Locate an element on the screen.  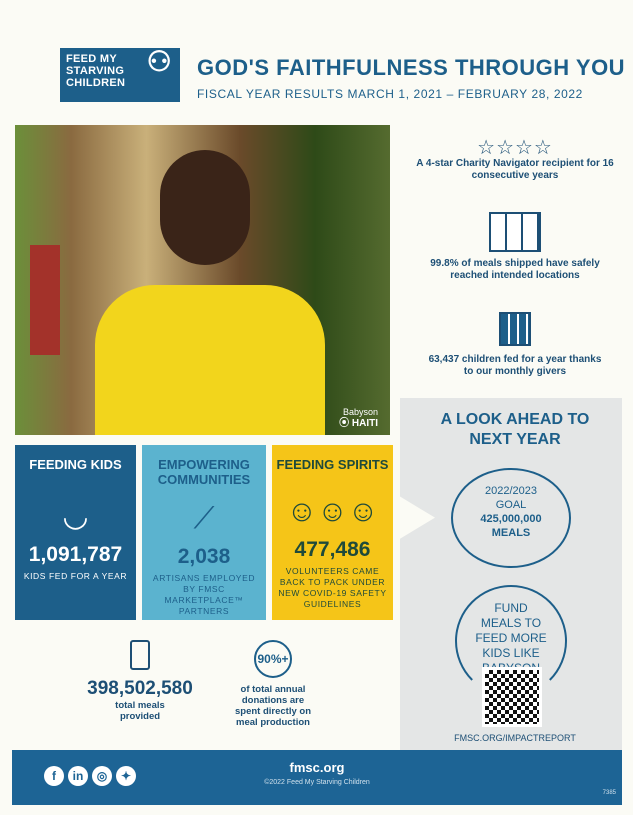
child-face is located at coordinates (205, 207).